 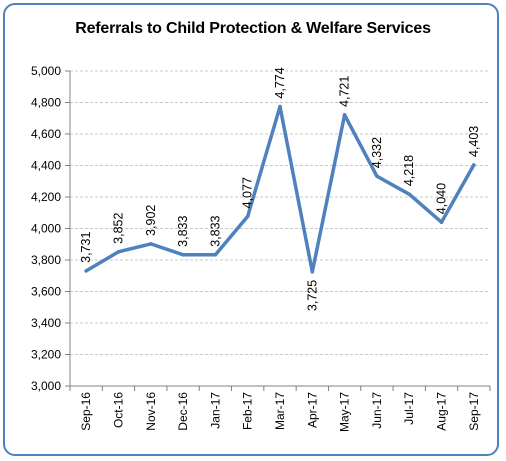 I want to click on data-label: 3,725, so click(x=312, y=295).